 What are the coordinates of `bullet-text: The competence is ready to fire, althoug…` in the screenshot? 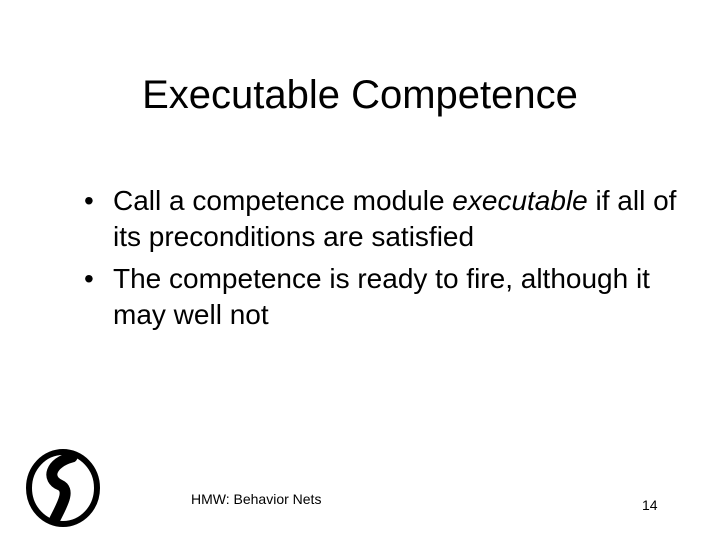 It's located at (381, 296).